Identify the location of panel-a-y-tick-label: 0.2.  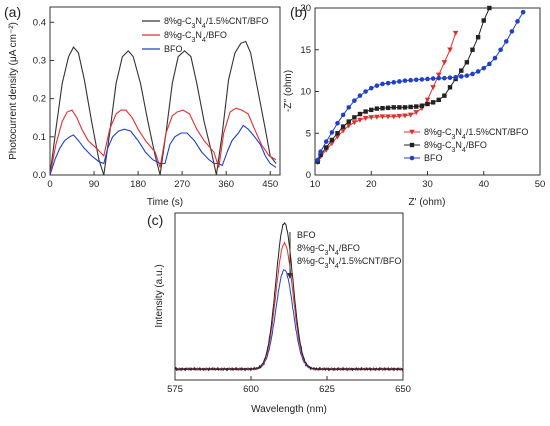
(39, 99).